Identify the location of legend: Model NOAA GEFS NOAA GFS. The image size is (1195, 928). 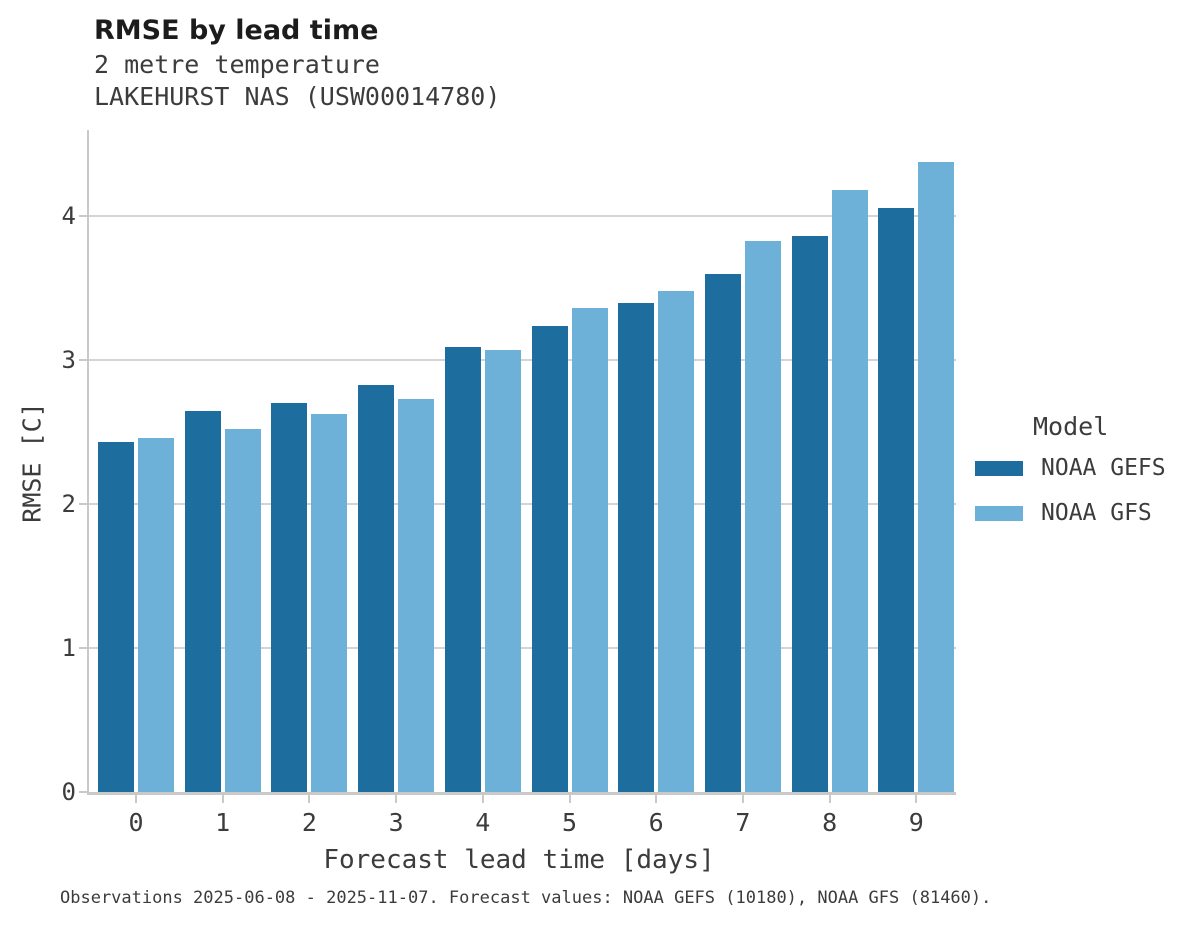
(1082, 478).